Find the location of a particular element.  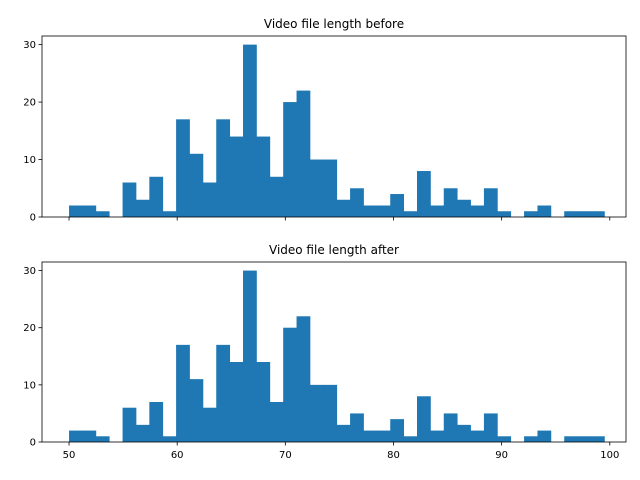

x-tick-label: 50 is located at coordinates (69, 455).